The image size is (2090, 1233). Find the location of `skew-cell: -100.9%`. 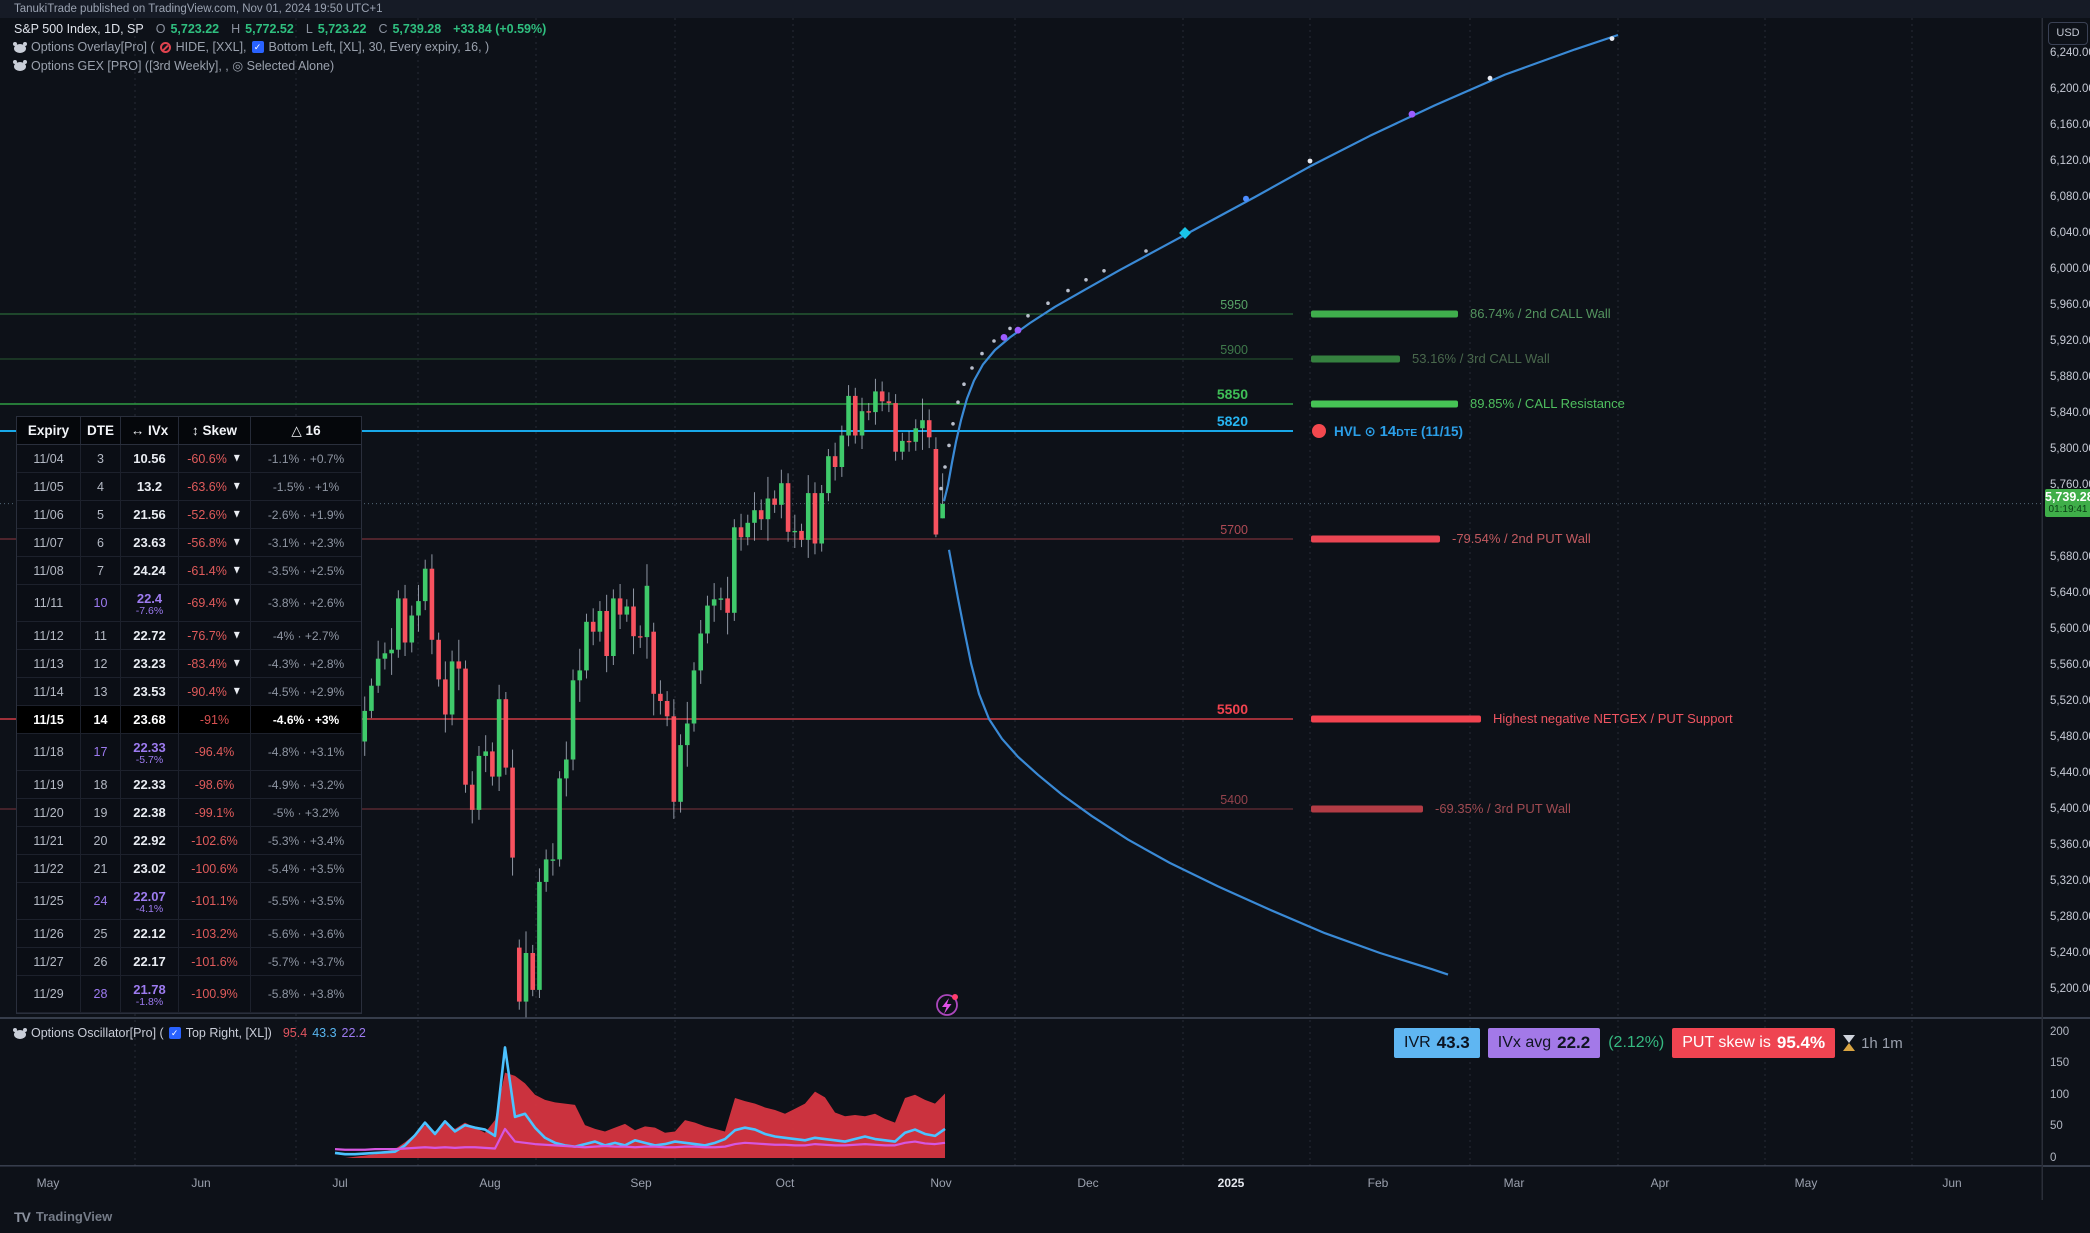

skew-cell: -100.9% is located at coordinates (215, 994).